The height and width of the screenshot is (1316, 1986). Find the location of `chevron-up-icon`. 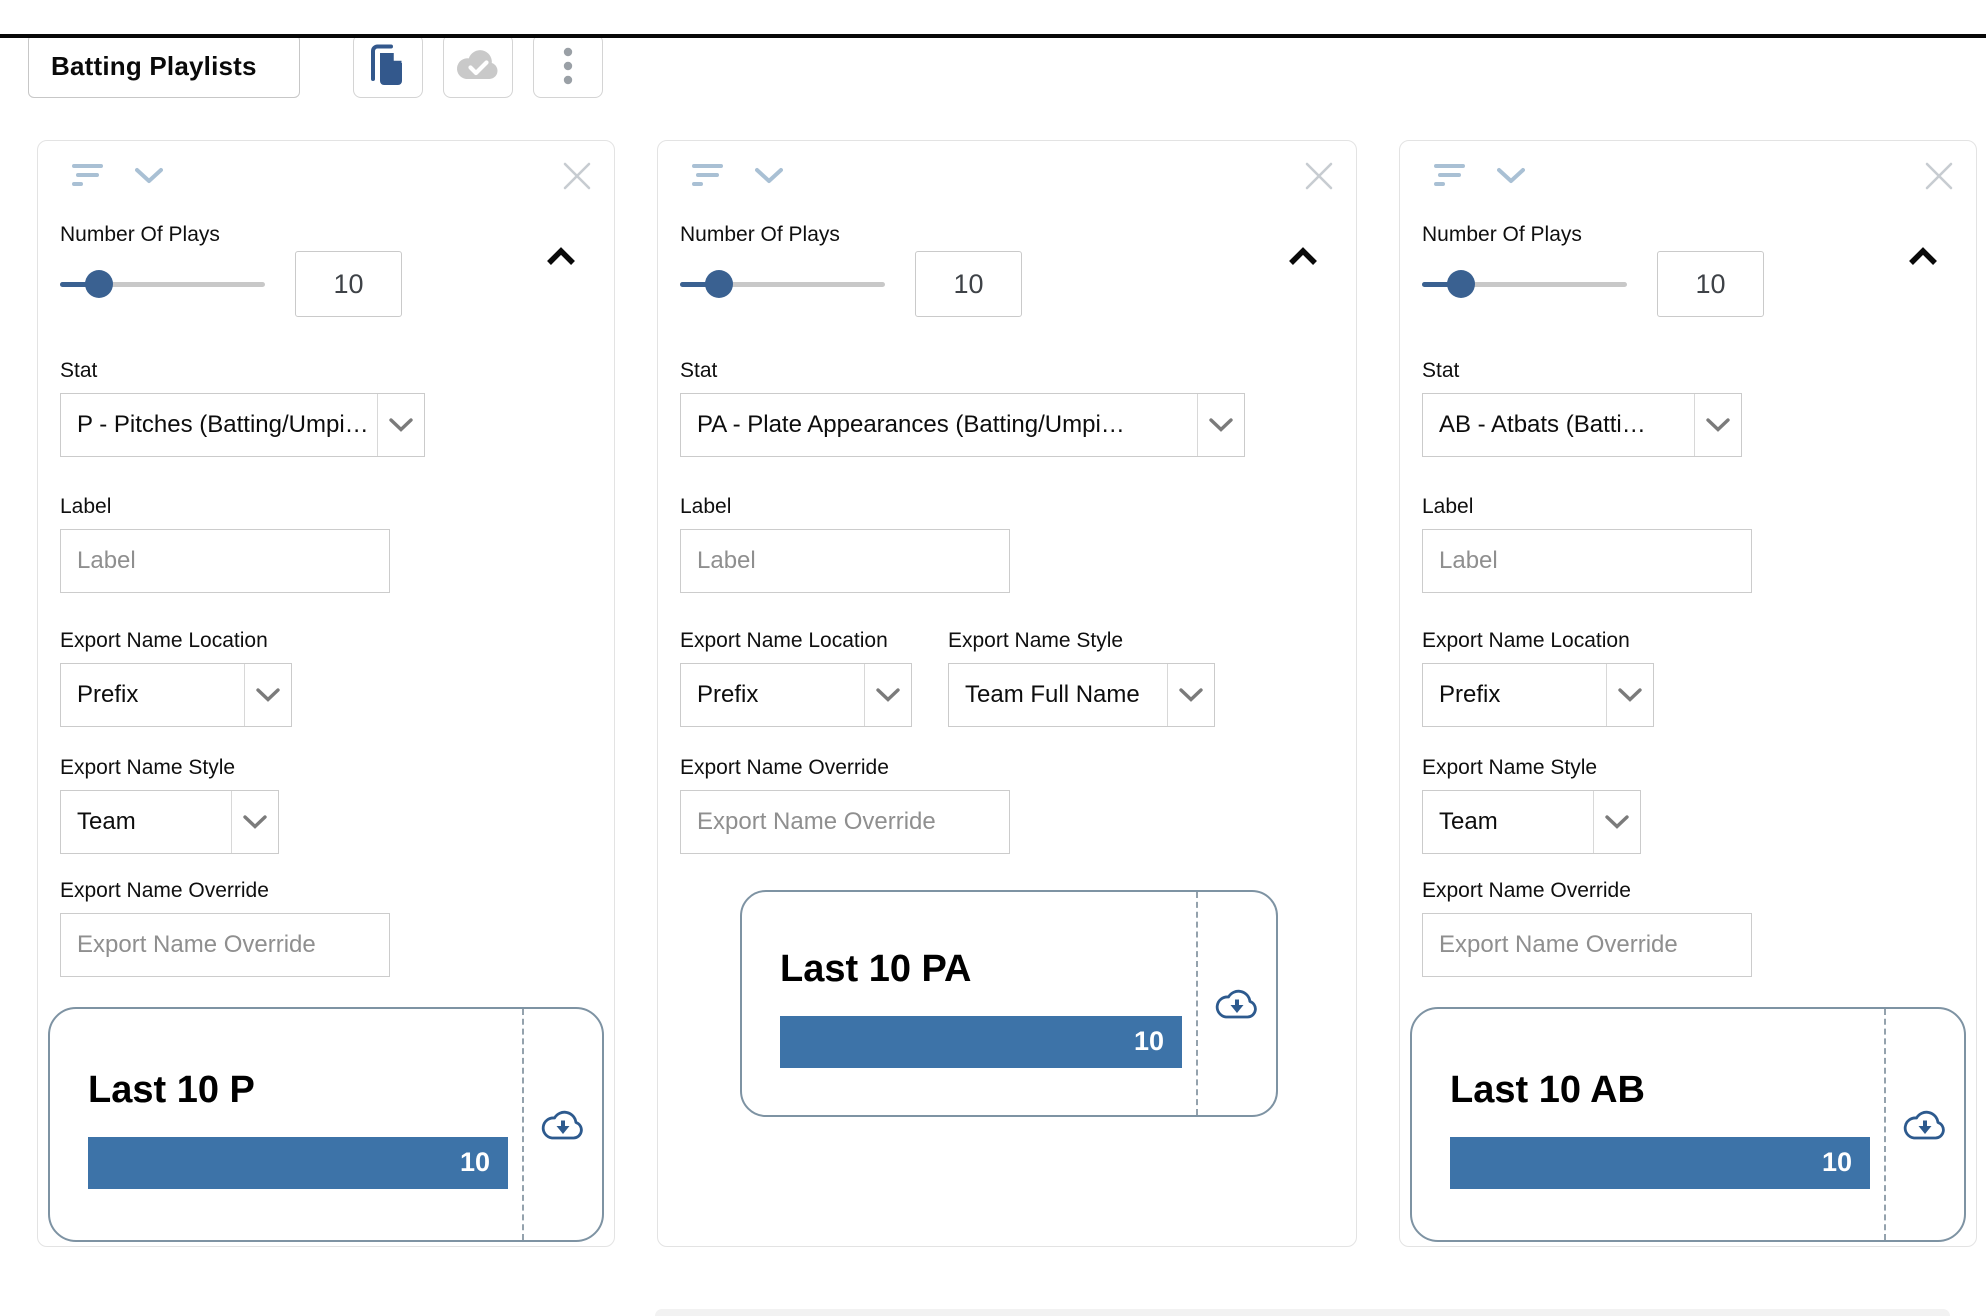

chevron-up-icon is located at coordinates (561, 257).